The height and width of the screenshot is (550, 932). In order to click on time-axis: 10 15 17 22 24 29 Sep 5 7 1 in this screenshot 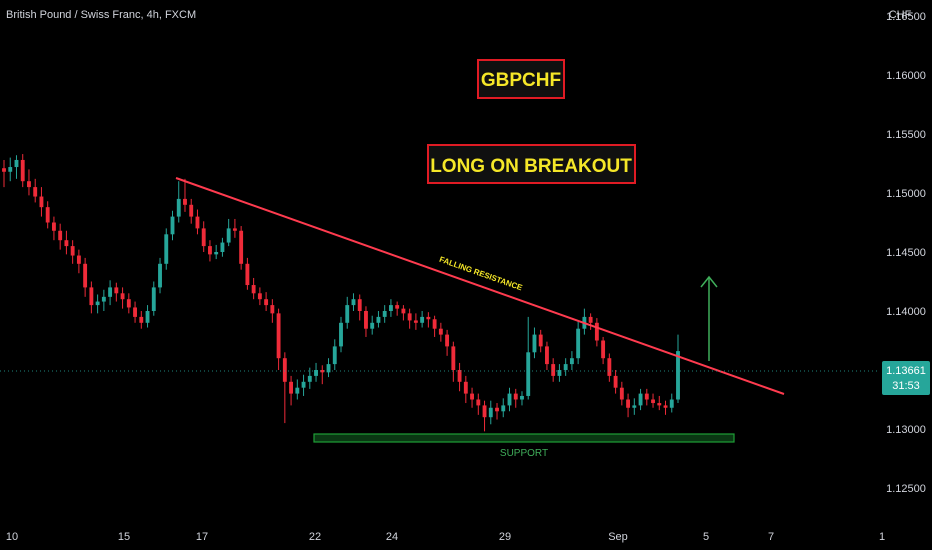, I will do `click(445, 537)`.